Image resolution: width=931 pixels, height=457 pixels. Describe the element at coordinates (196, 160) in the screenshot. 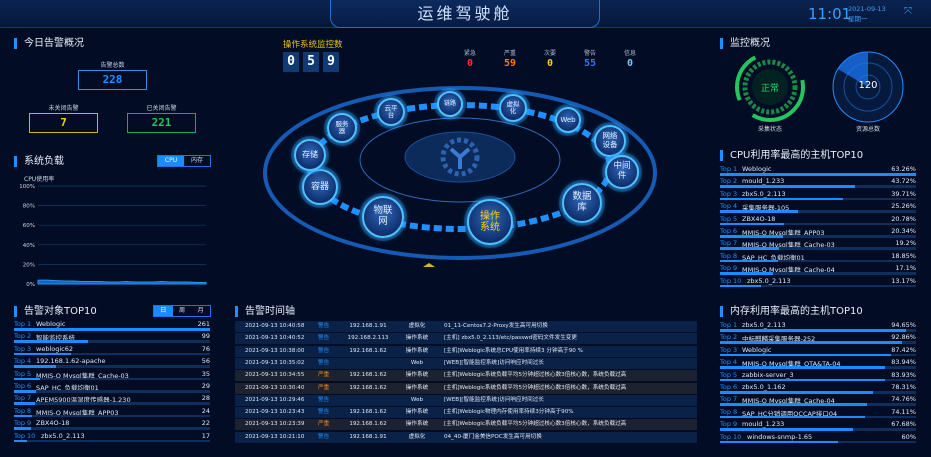

I see `tab-memory: 内存` at that location.